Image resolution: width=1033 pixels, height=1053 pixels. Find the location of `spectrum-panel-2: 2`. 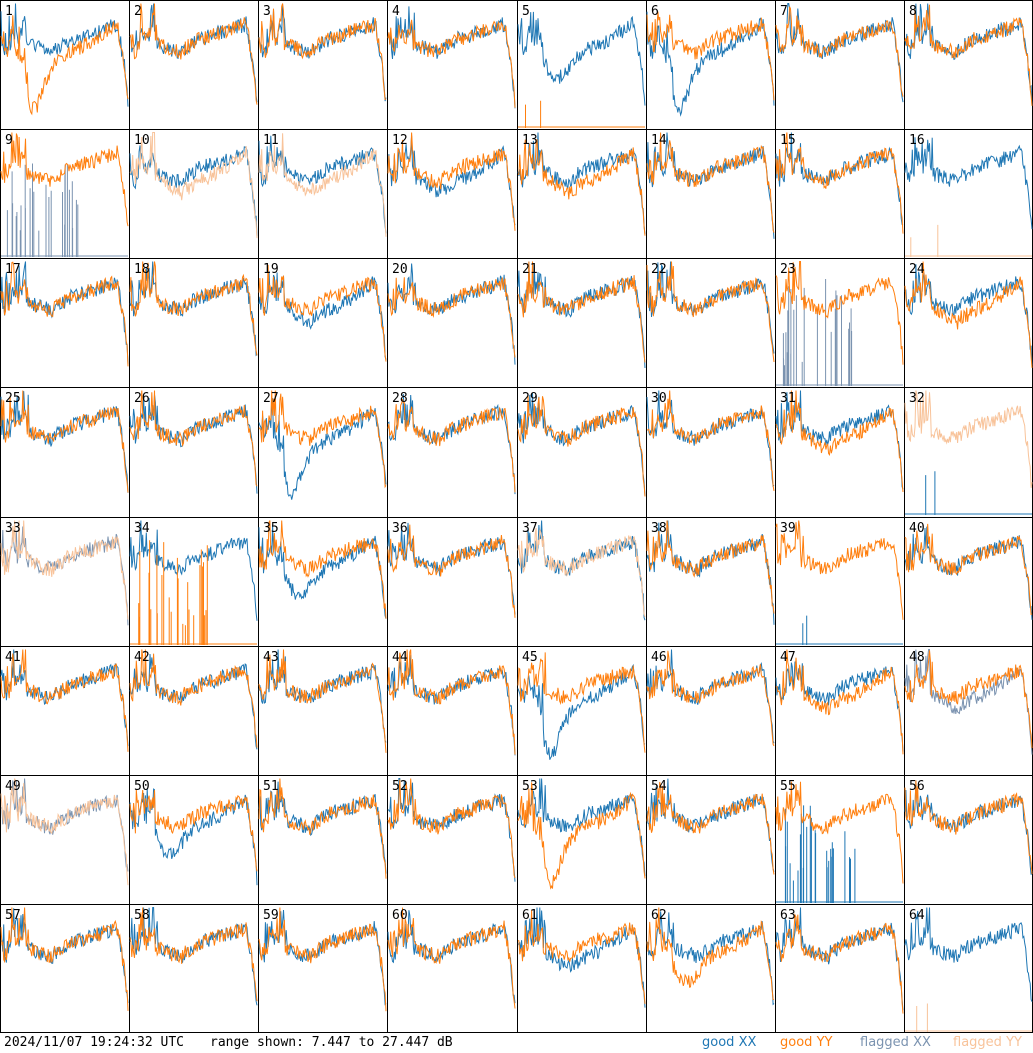

spectrum-panel-2: 2 is located at coordinates (193, 54).